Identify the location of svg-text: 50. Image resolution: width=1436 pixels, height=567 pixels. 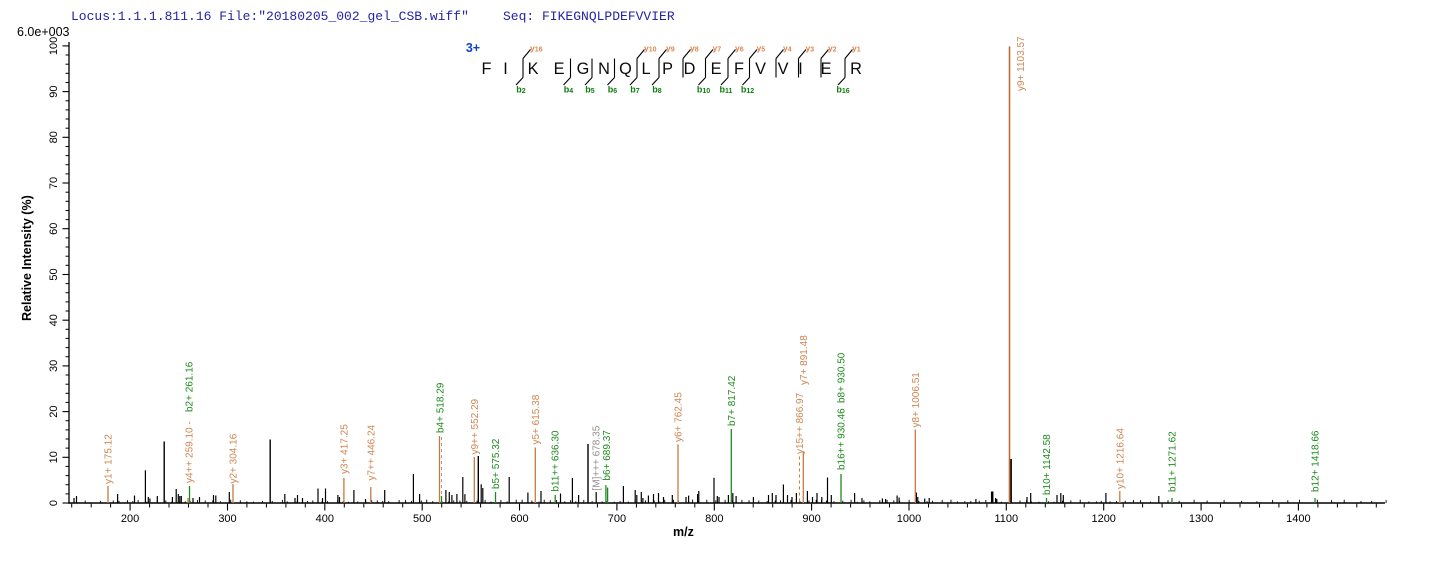
(54, 274).